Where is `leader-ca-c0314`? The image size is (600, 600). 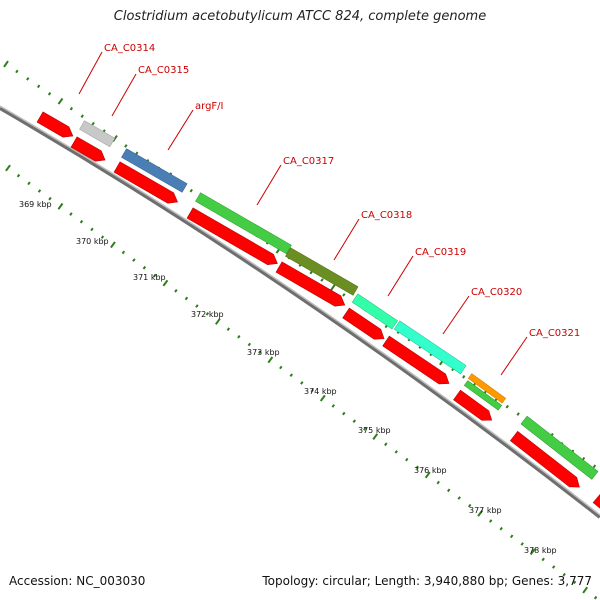 leader-ca-c0314 is located at coordinates (90, 73).